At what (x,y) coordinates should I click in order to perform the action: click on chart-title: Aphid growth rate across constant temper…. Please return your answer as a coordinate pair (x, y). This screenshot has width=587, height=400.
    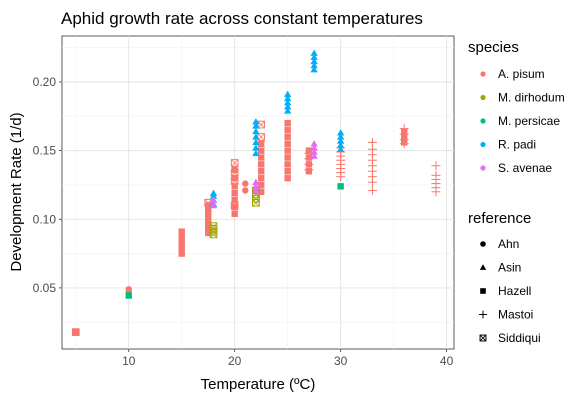
    Looking at the image, I should click on (242, 18).